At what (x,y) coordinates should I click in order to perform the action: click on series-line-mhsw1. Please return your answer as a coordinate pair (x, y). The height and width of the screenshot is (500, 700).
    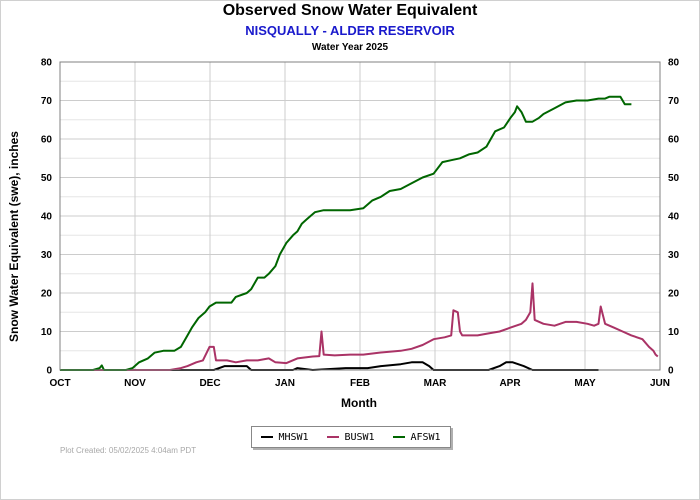
    Looking at the image, I should click on (329, 366).